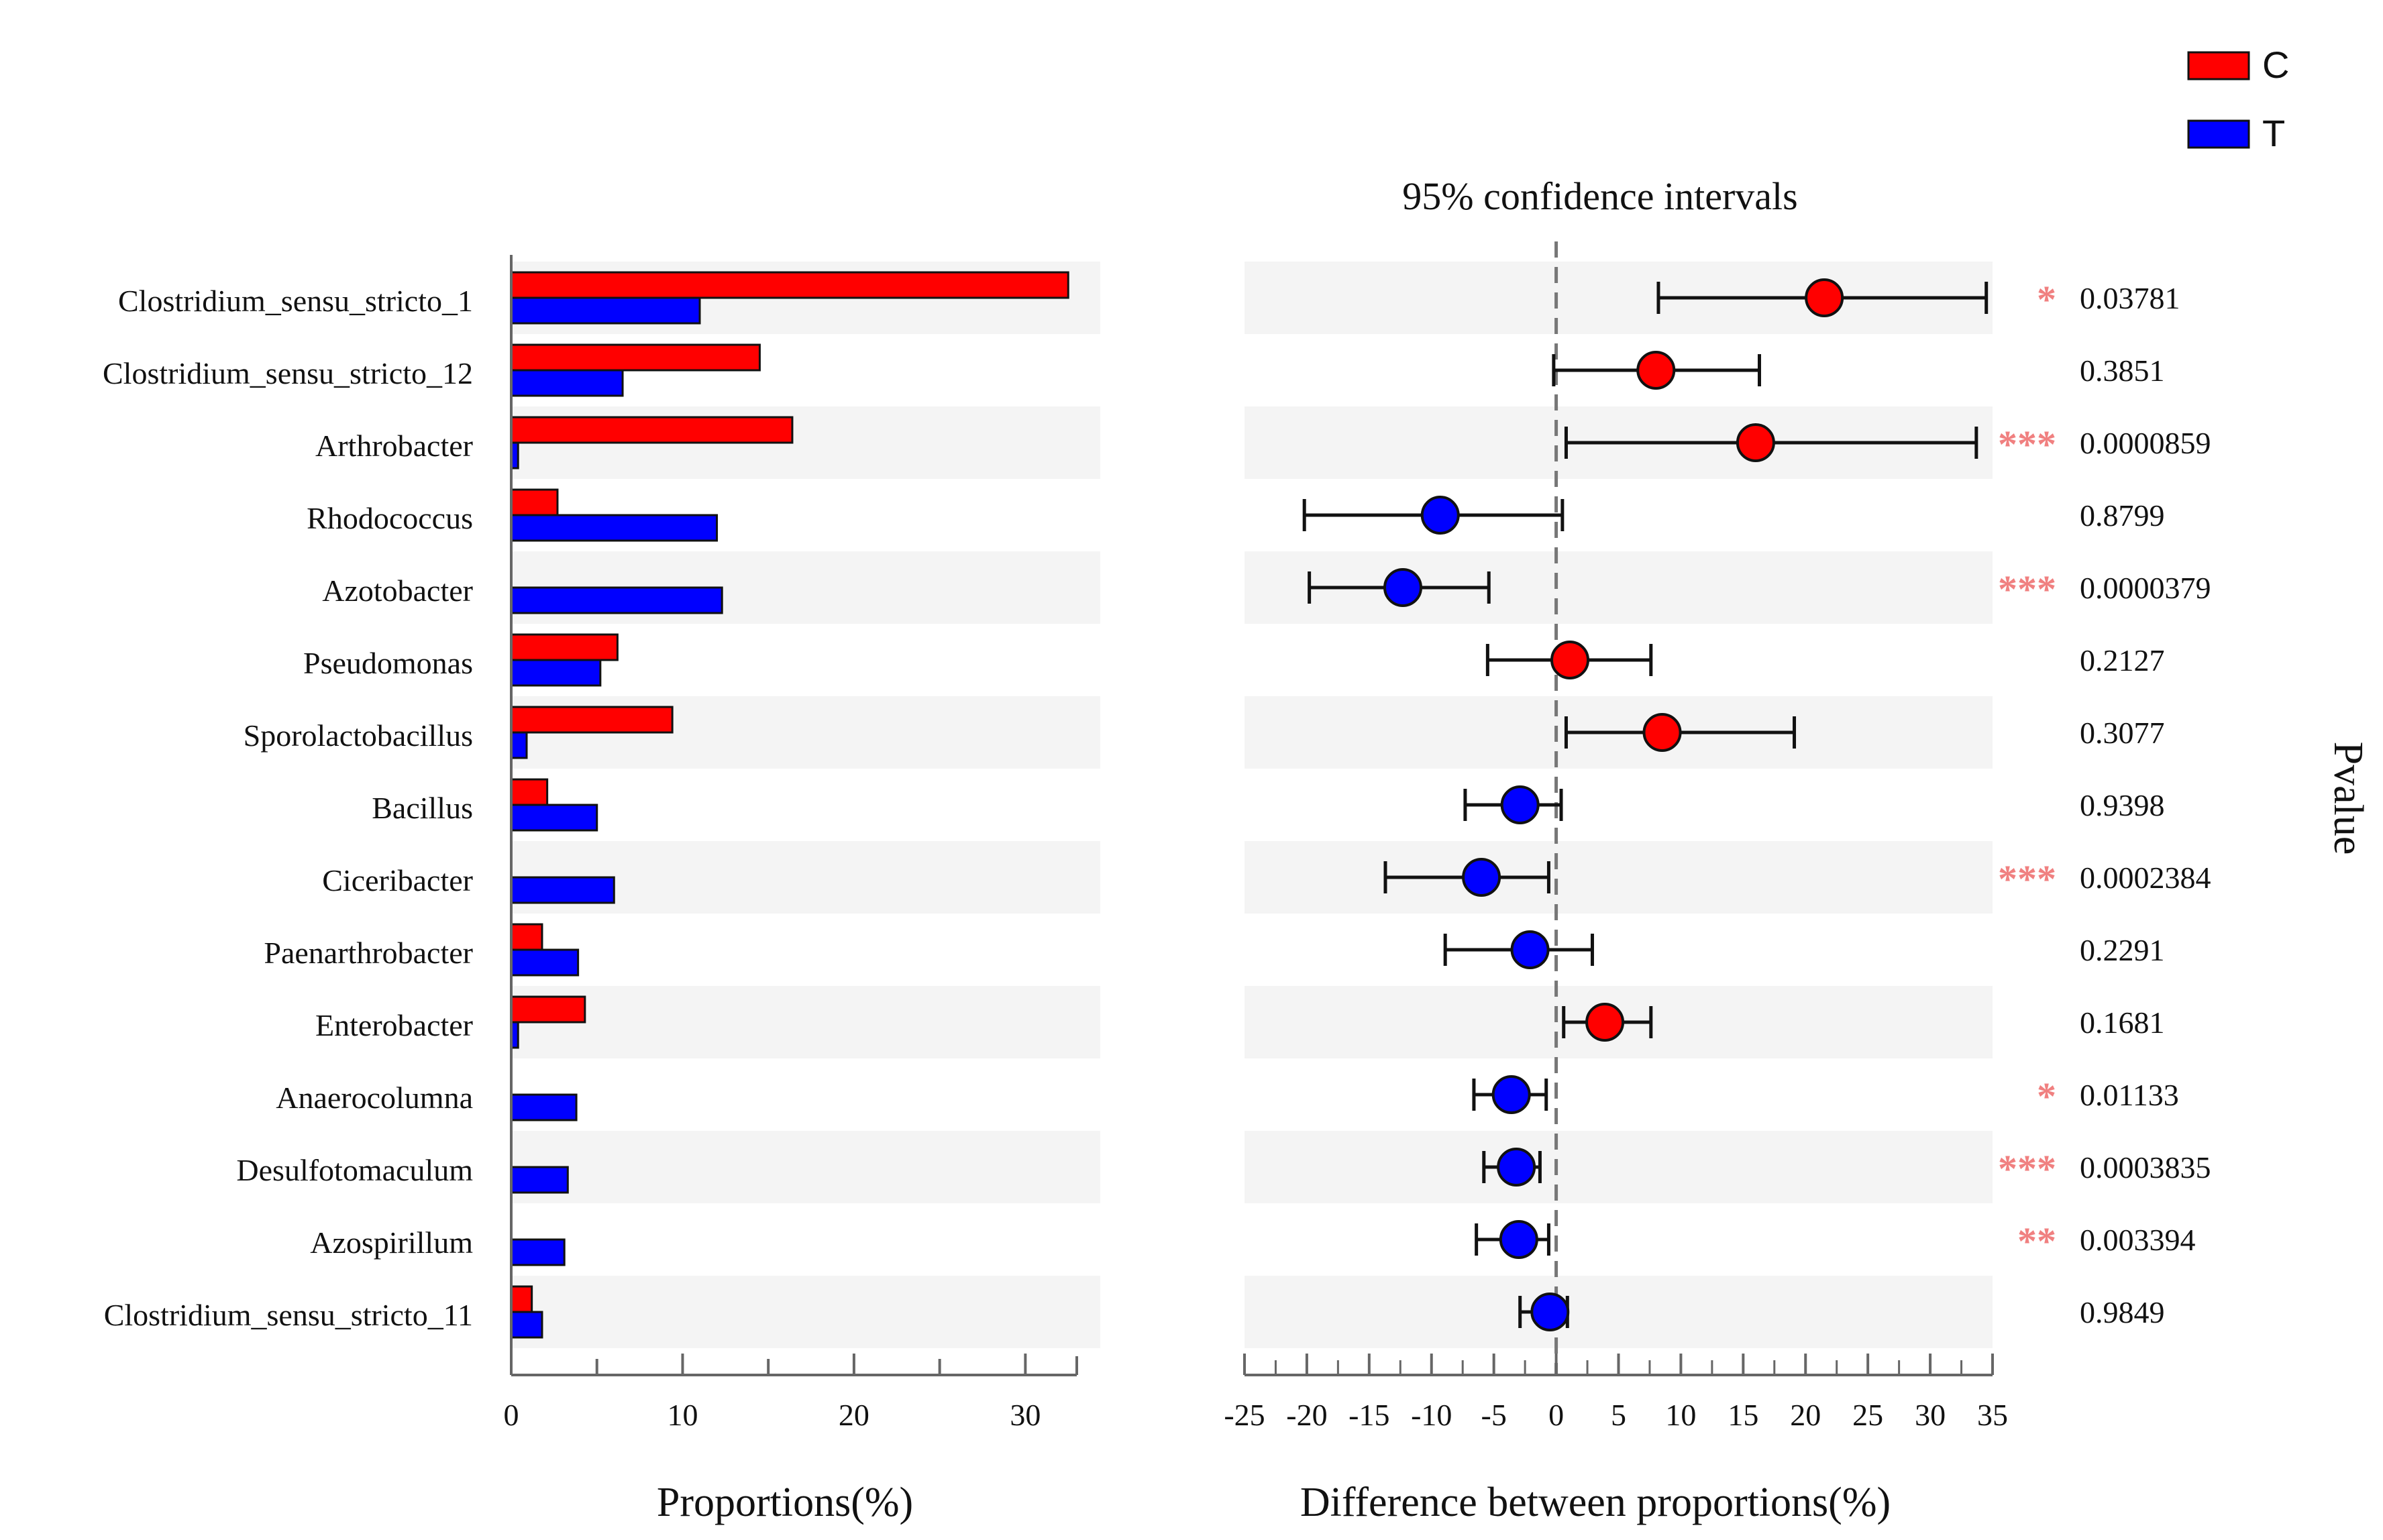 This screenshot has height=1540, width=2383. Describe the element at coordinates (2145, 588) in the screenshot. I see `pvalue-label: 0.0000379` at that location.